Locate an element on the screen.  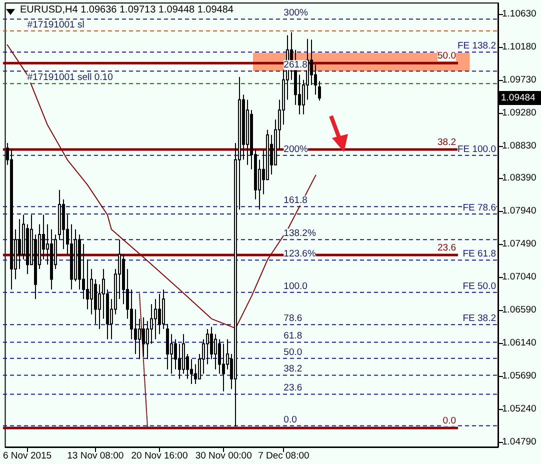
annotation: #17191001 sl is located at coordinates (55, 24).